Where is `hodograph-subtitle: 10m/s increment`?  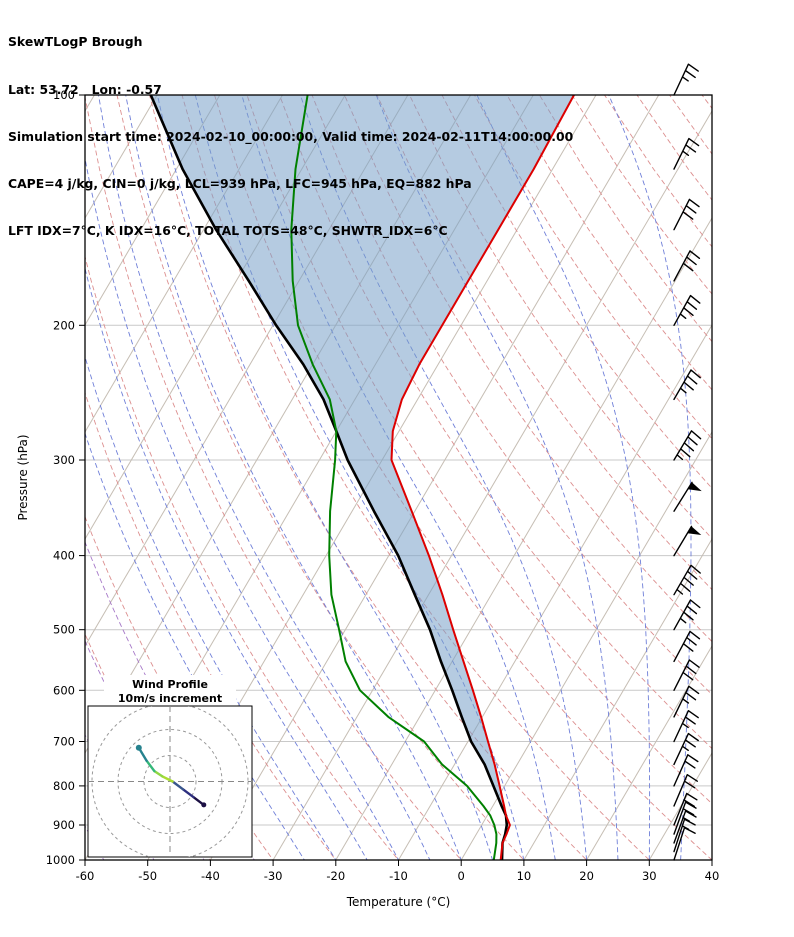
hodograph-subtitle: 10m/s increment is located at coordinates (170, 698).